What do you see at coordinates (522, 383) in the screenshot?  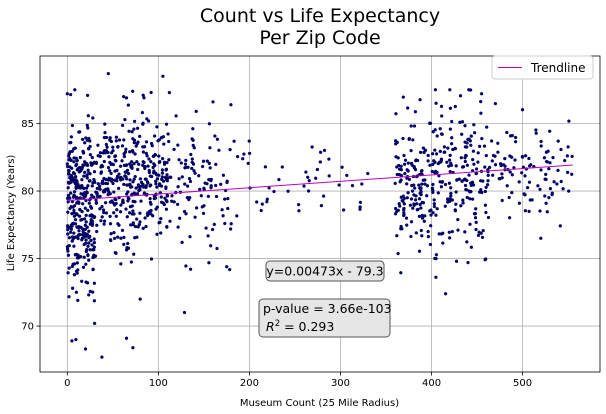 I see `x-tick-label: 500` at bounding box center [522, 383].